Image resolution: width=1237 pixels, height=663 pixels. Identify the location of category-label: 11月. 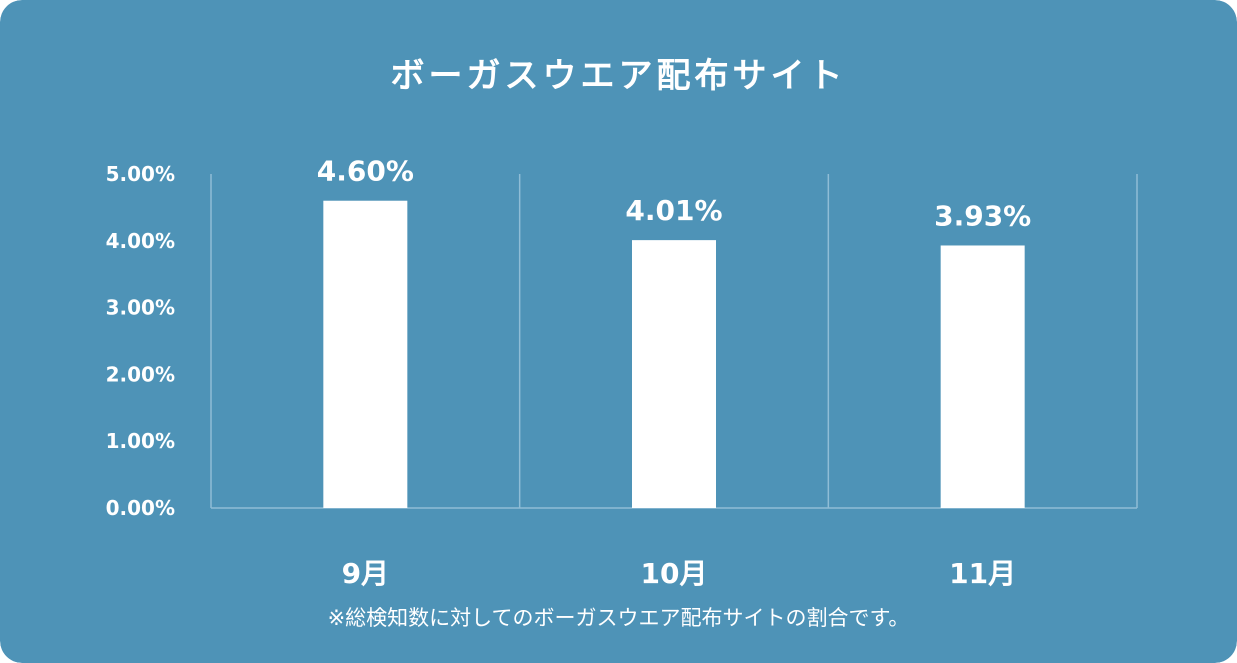
(982, 573).